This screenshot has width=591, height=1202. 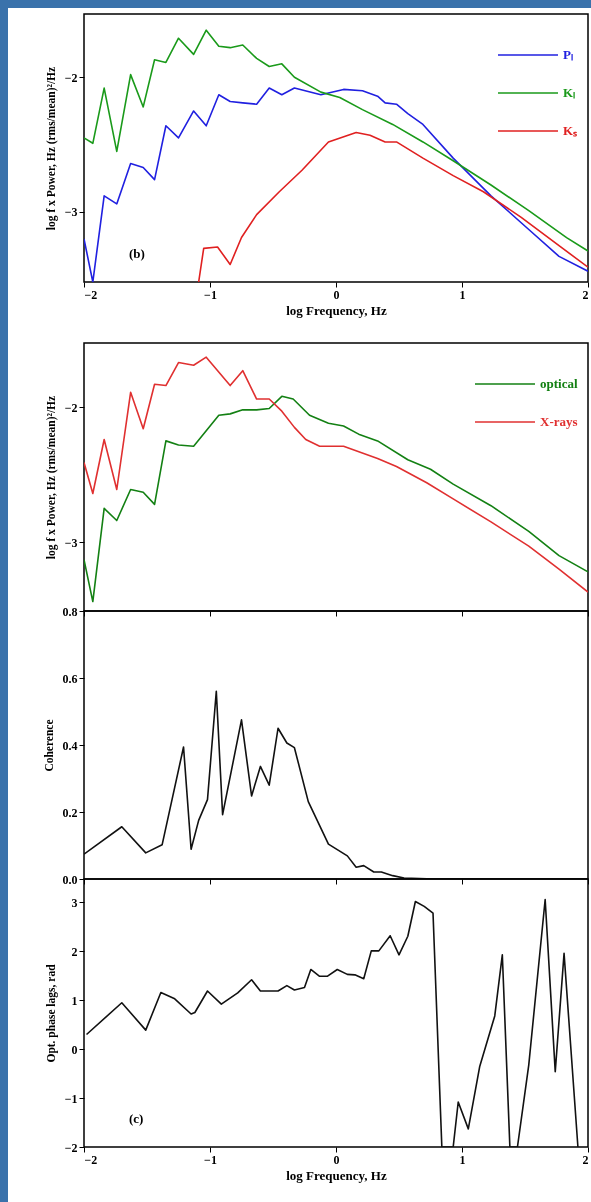 What do you see at coordinates (74, 951) in the screenshot?
I see `y-tick-label: 2` at bounding box center [74, 951].